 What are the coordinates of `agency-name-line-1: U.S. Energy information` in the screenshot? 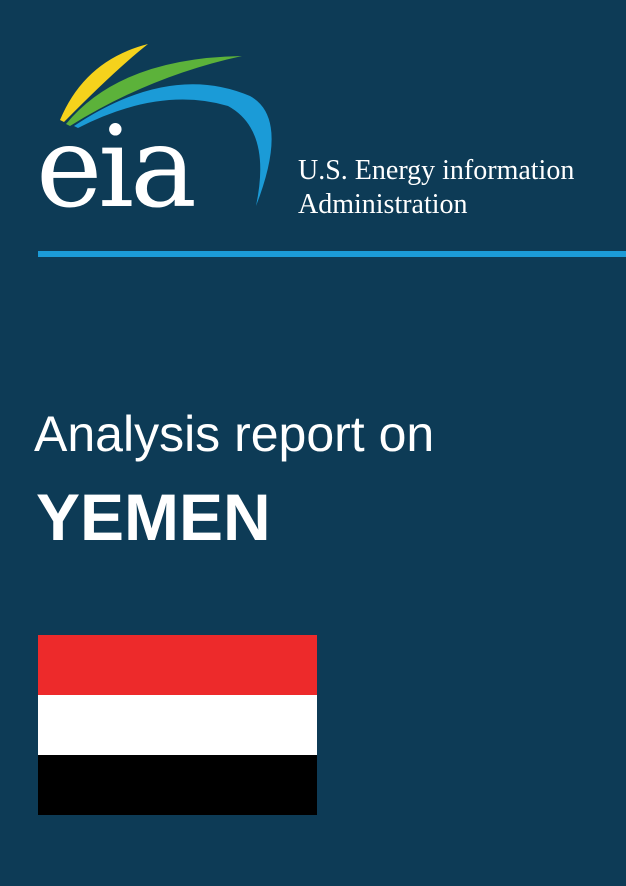 It's located at (436, 170).